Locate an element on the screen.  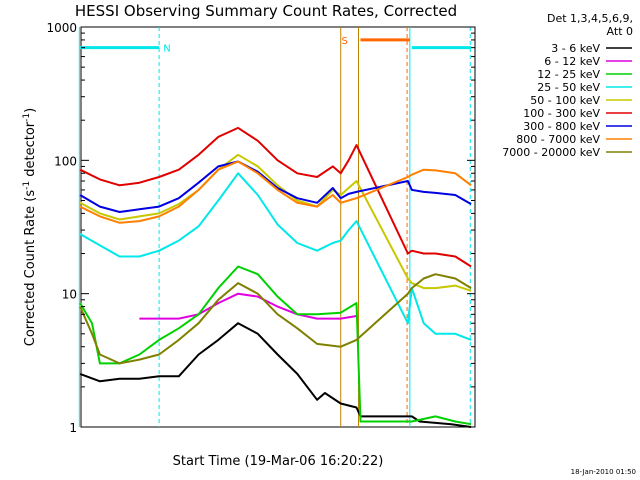
y-axis-label-mid: detector is located at coordinates (30, 151).